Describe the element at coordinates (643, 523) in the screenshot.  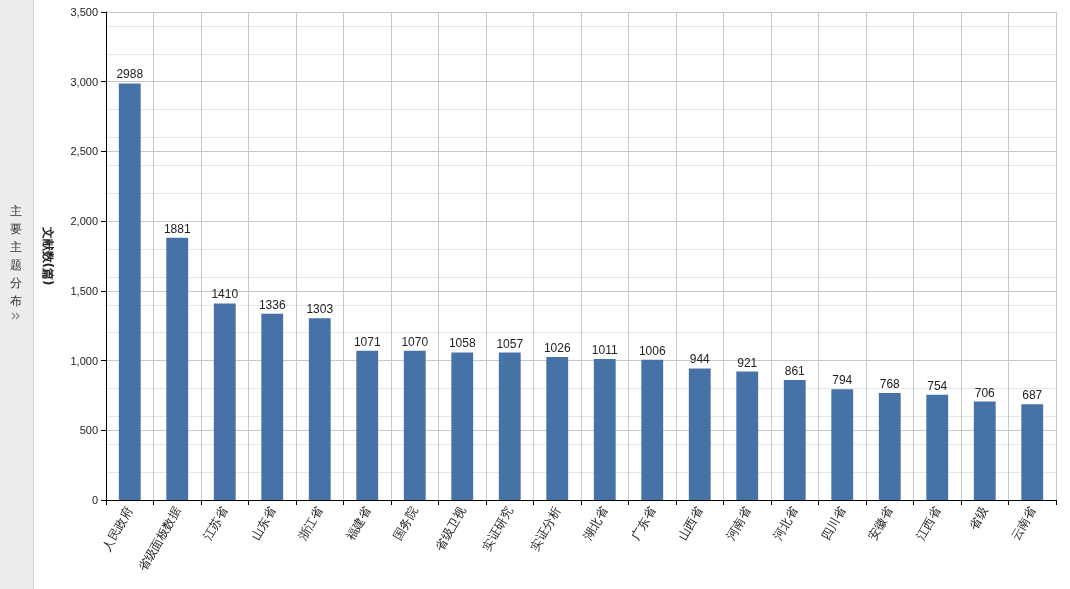
I see `x-tick-label: 广东省` at that location.